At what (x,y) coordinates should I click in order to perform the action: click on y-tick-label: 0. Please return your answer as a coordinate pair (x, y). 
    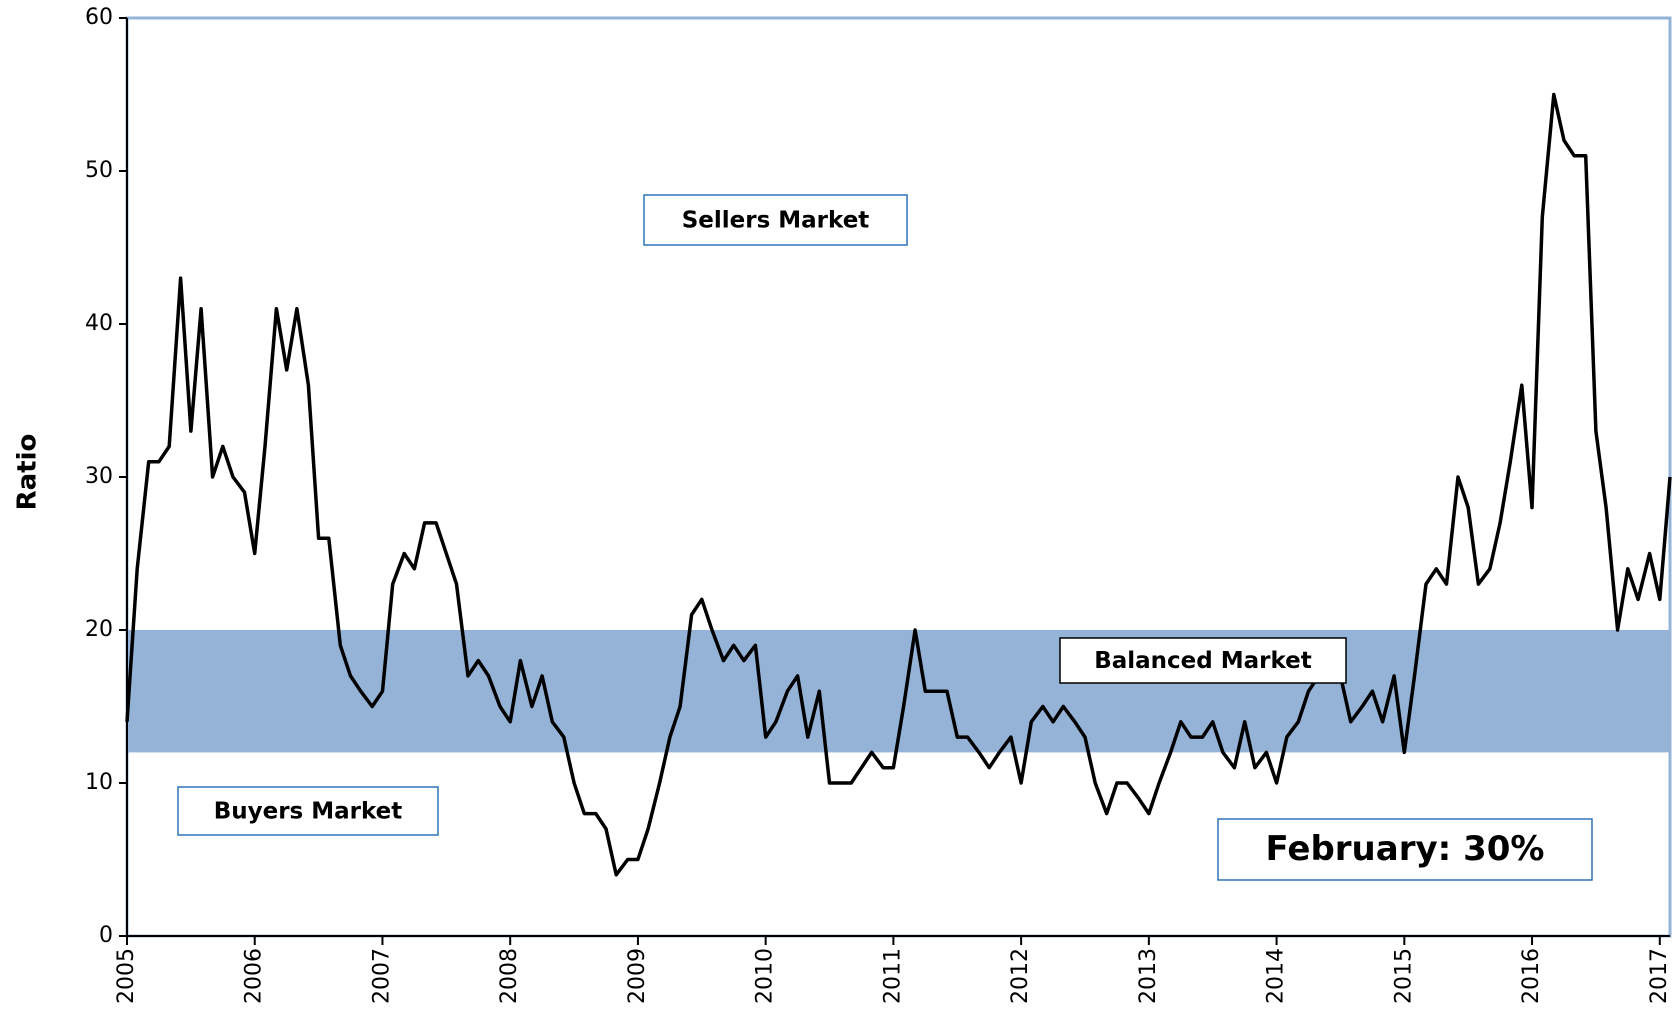
    Looking at the image, I should click on (106, 935).